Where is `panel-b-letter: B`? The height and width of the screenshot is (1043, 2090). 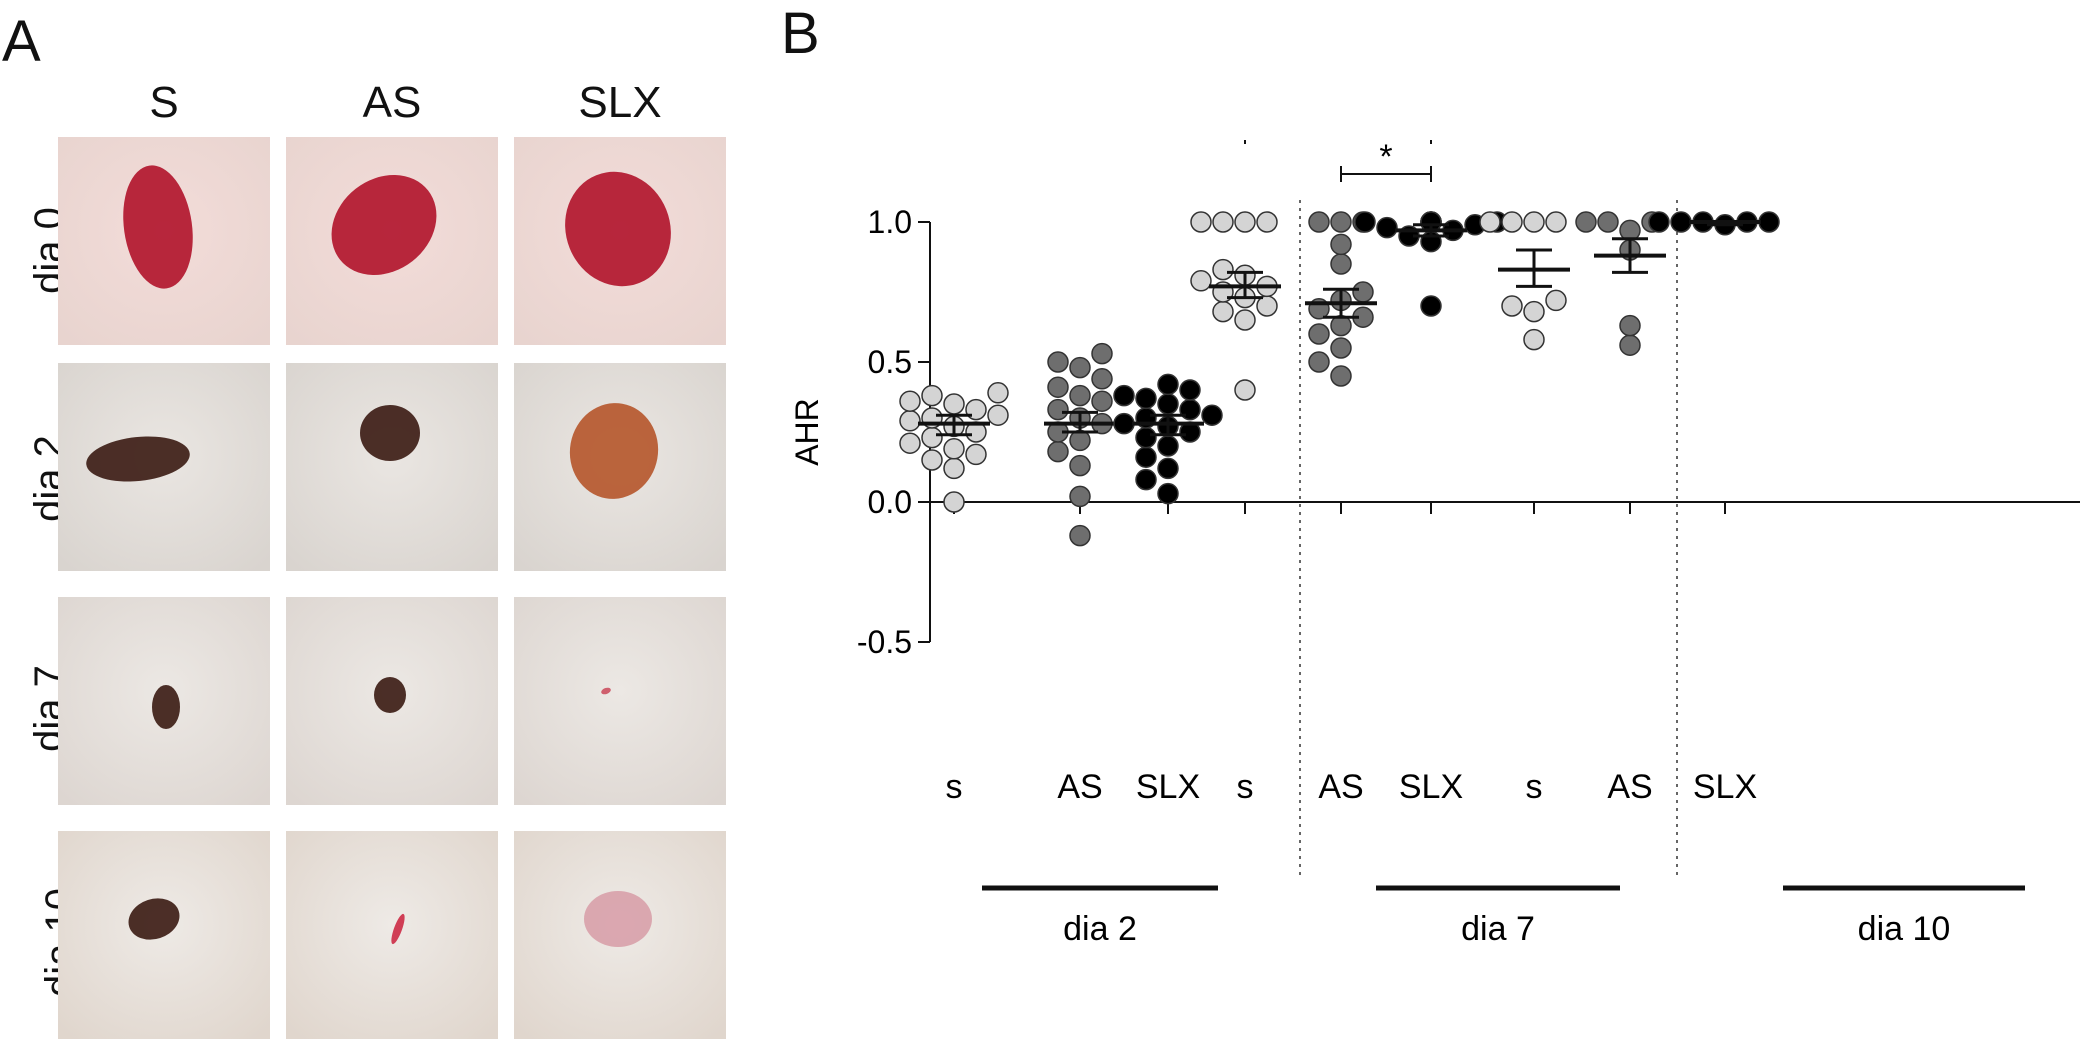
panel-b-letter: B is located at coordinates (800, 33).